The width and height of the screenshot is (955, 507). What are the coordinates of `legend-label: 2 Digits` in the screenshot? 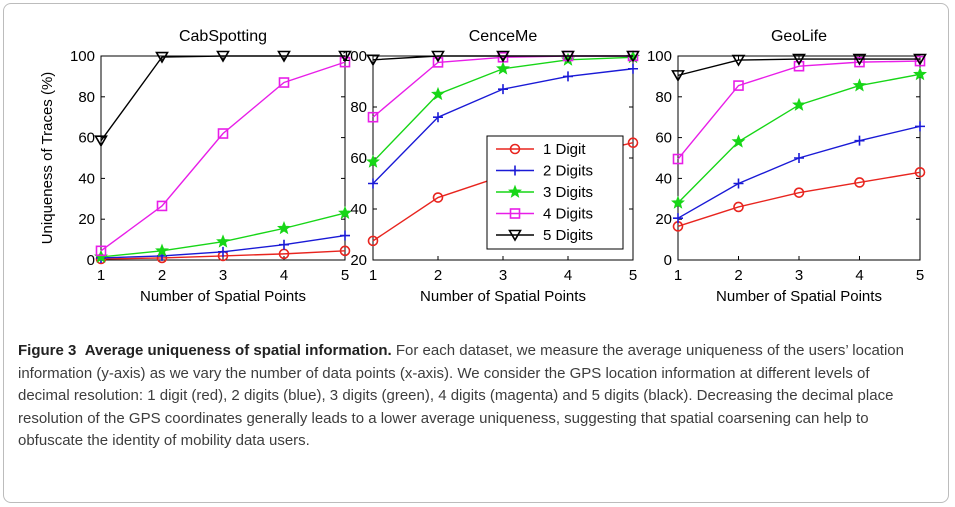 It's located at (568, 171).